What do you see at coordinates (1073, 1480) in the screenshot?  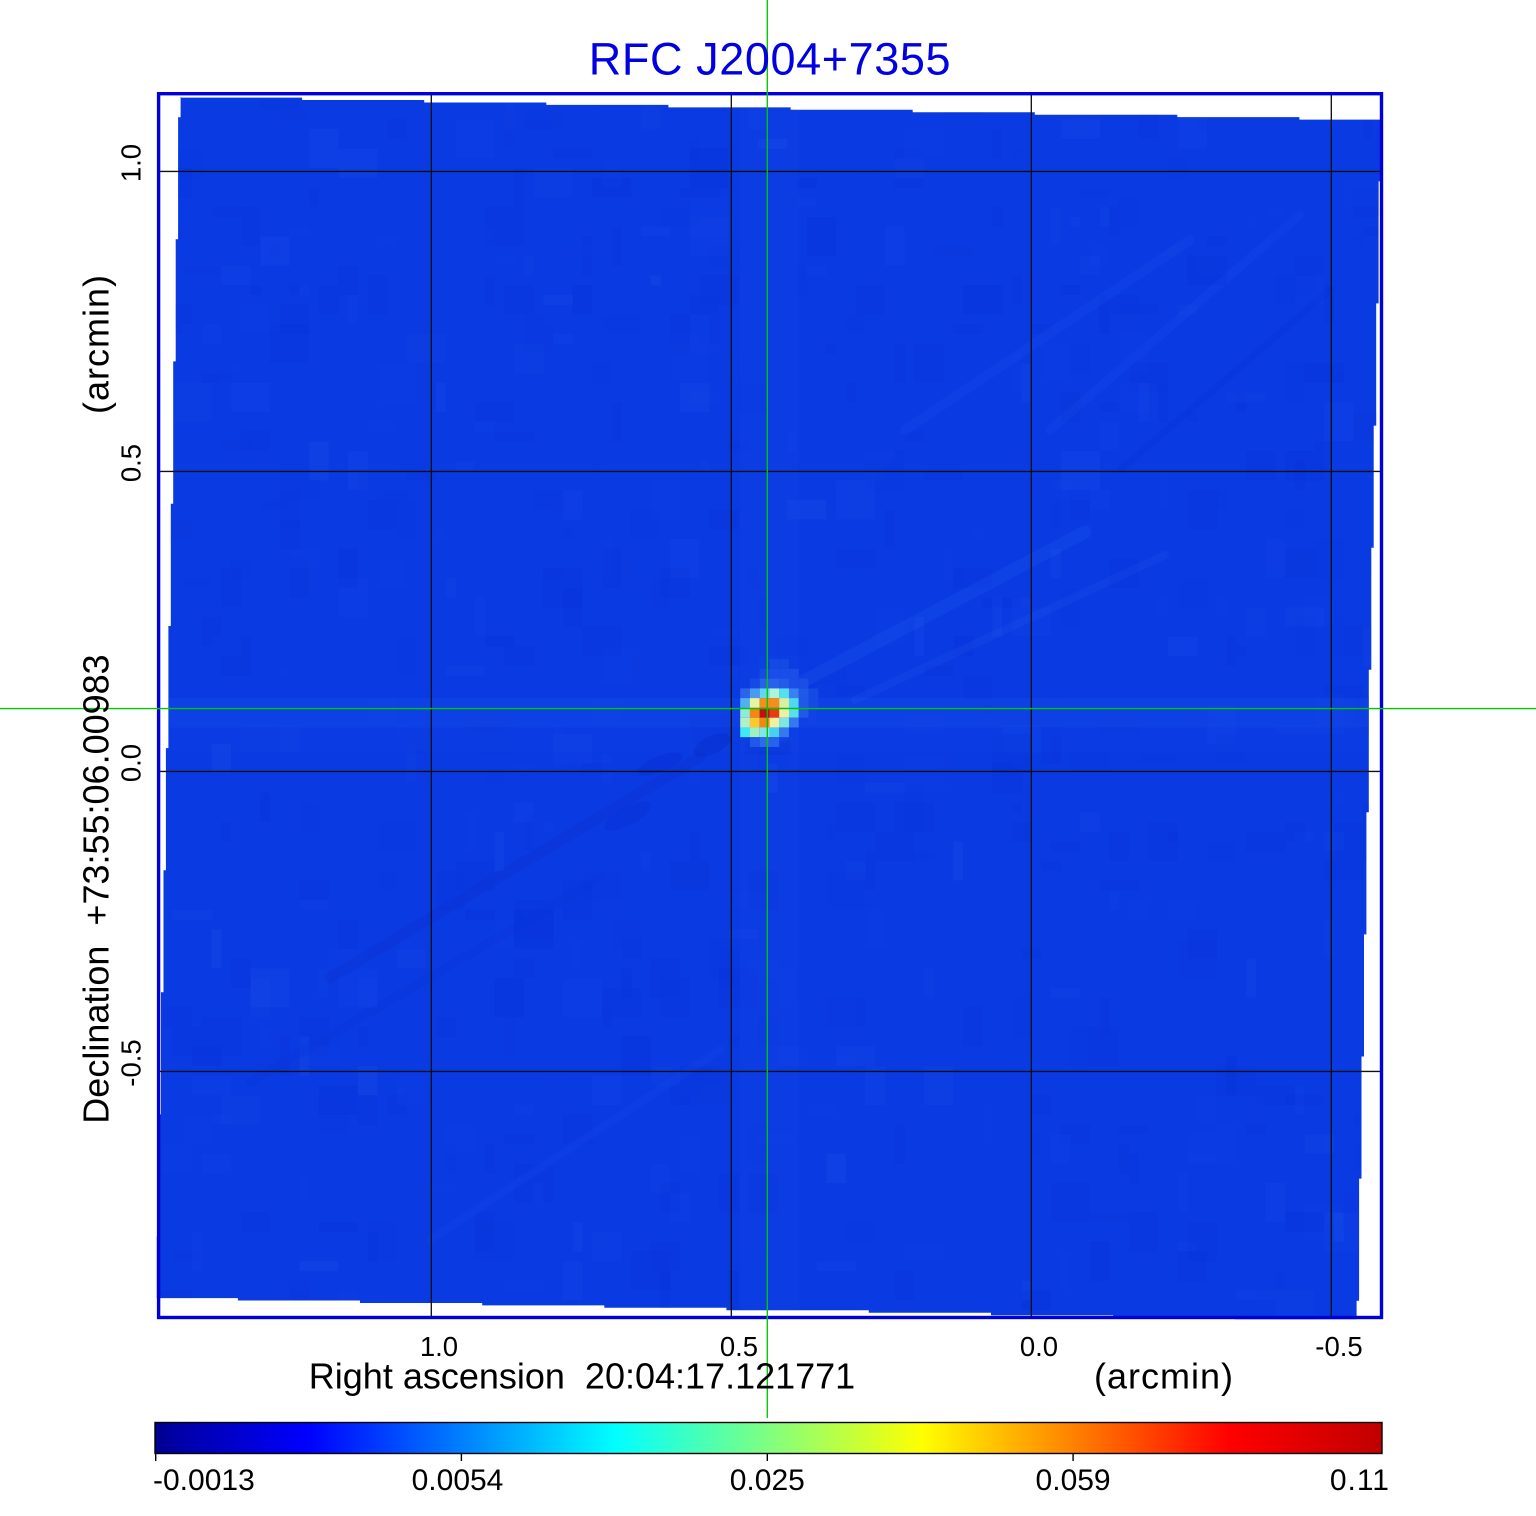 I see `svg-text: 0.059` at bounding box center [1073, 1480].